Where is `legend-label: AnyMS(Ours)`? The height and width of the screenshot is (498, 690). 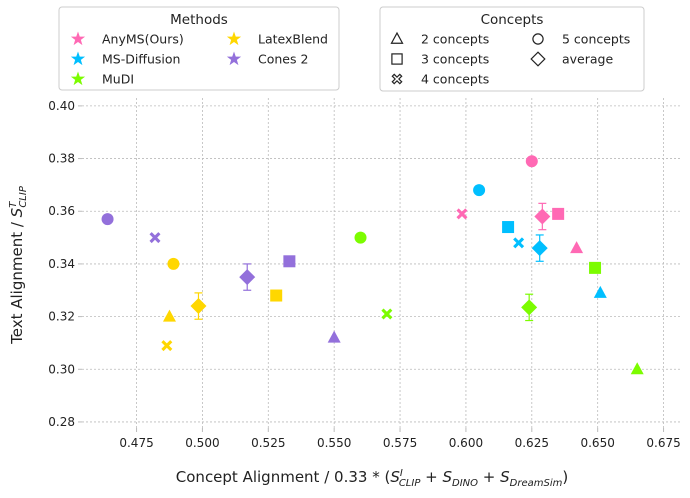
legend-label: AnyMS(Ours) is located at coordinates (143, 39).